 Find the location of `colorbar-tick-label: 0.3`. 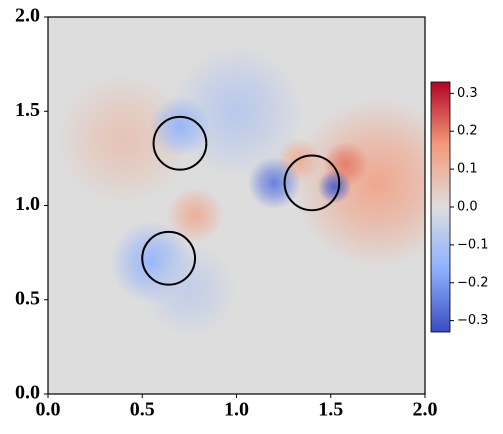

colorbar-tick-label: 0.3 is located at coordinates (467, 93).